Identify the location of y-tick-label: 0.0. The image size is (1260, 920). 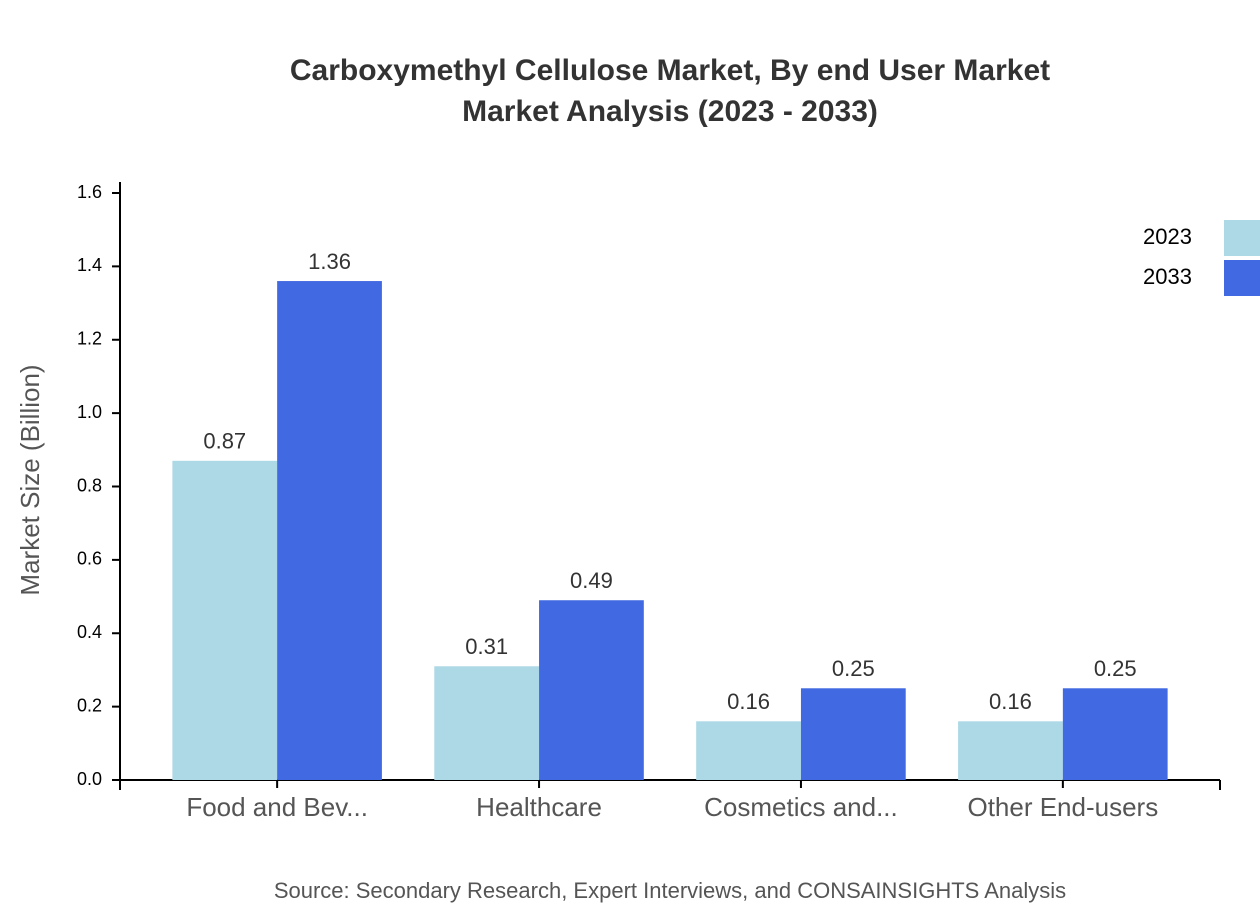
(89, 779).